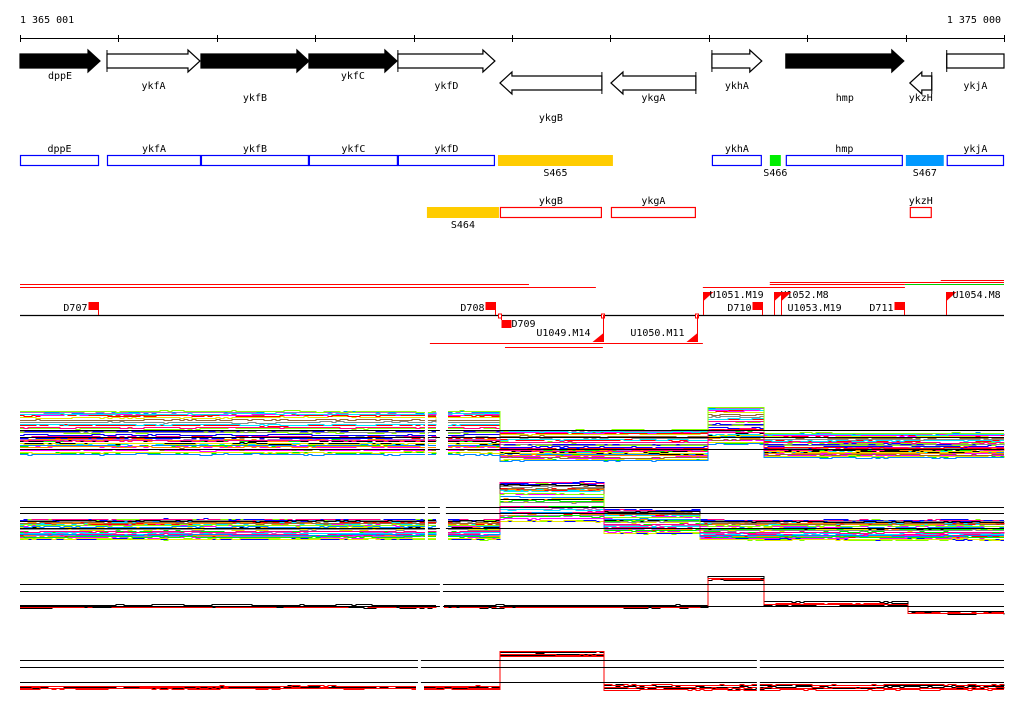 Image resolution: width=1024 pixels, height=714 pixels. I want to click on annotation-hmp: hmp, so click(844, 155).